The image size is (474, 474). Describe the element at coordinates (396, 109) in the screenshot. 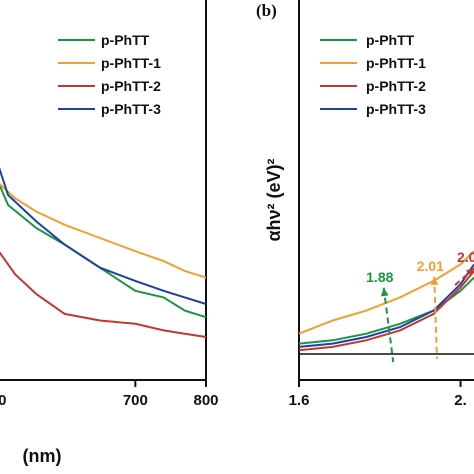

I see `panel-b-legend-label: p-PhTT-3` at that location.